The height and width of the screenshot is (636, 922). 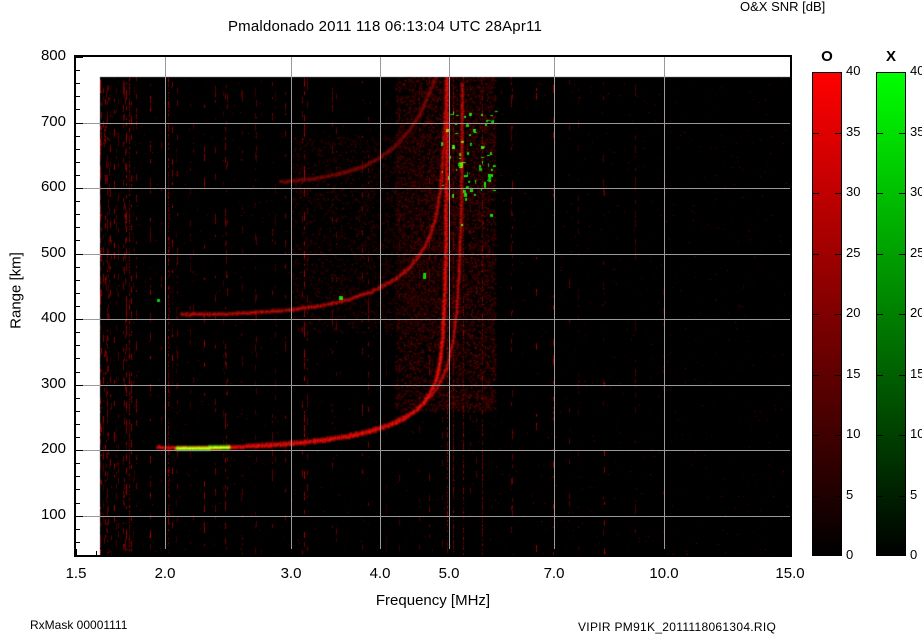 I want to click on x-axis-tick-label: 4.0, so click(x=380, y=573).